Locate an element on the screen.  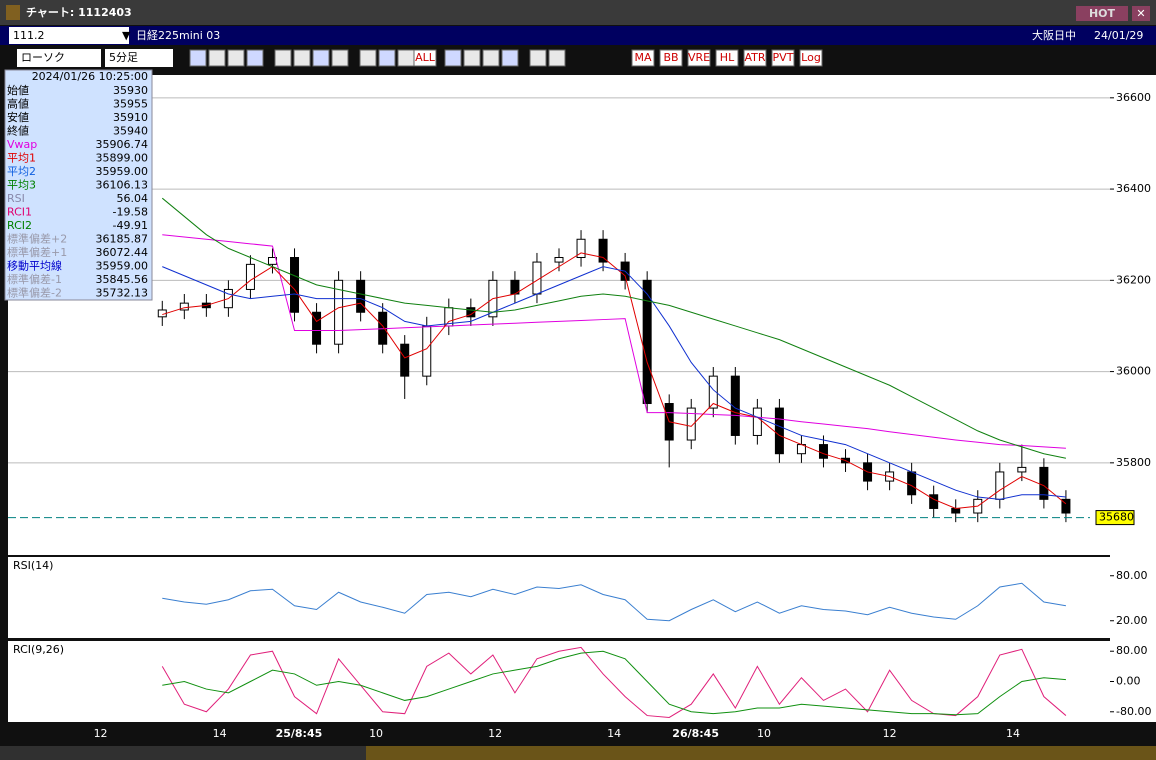
info-value: 35940 is located at coordinates (130, 131).